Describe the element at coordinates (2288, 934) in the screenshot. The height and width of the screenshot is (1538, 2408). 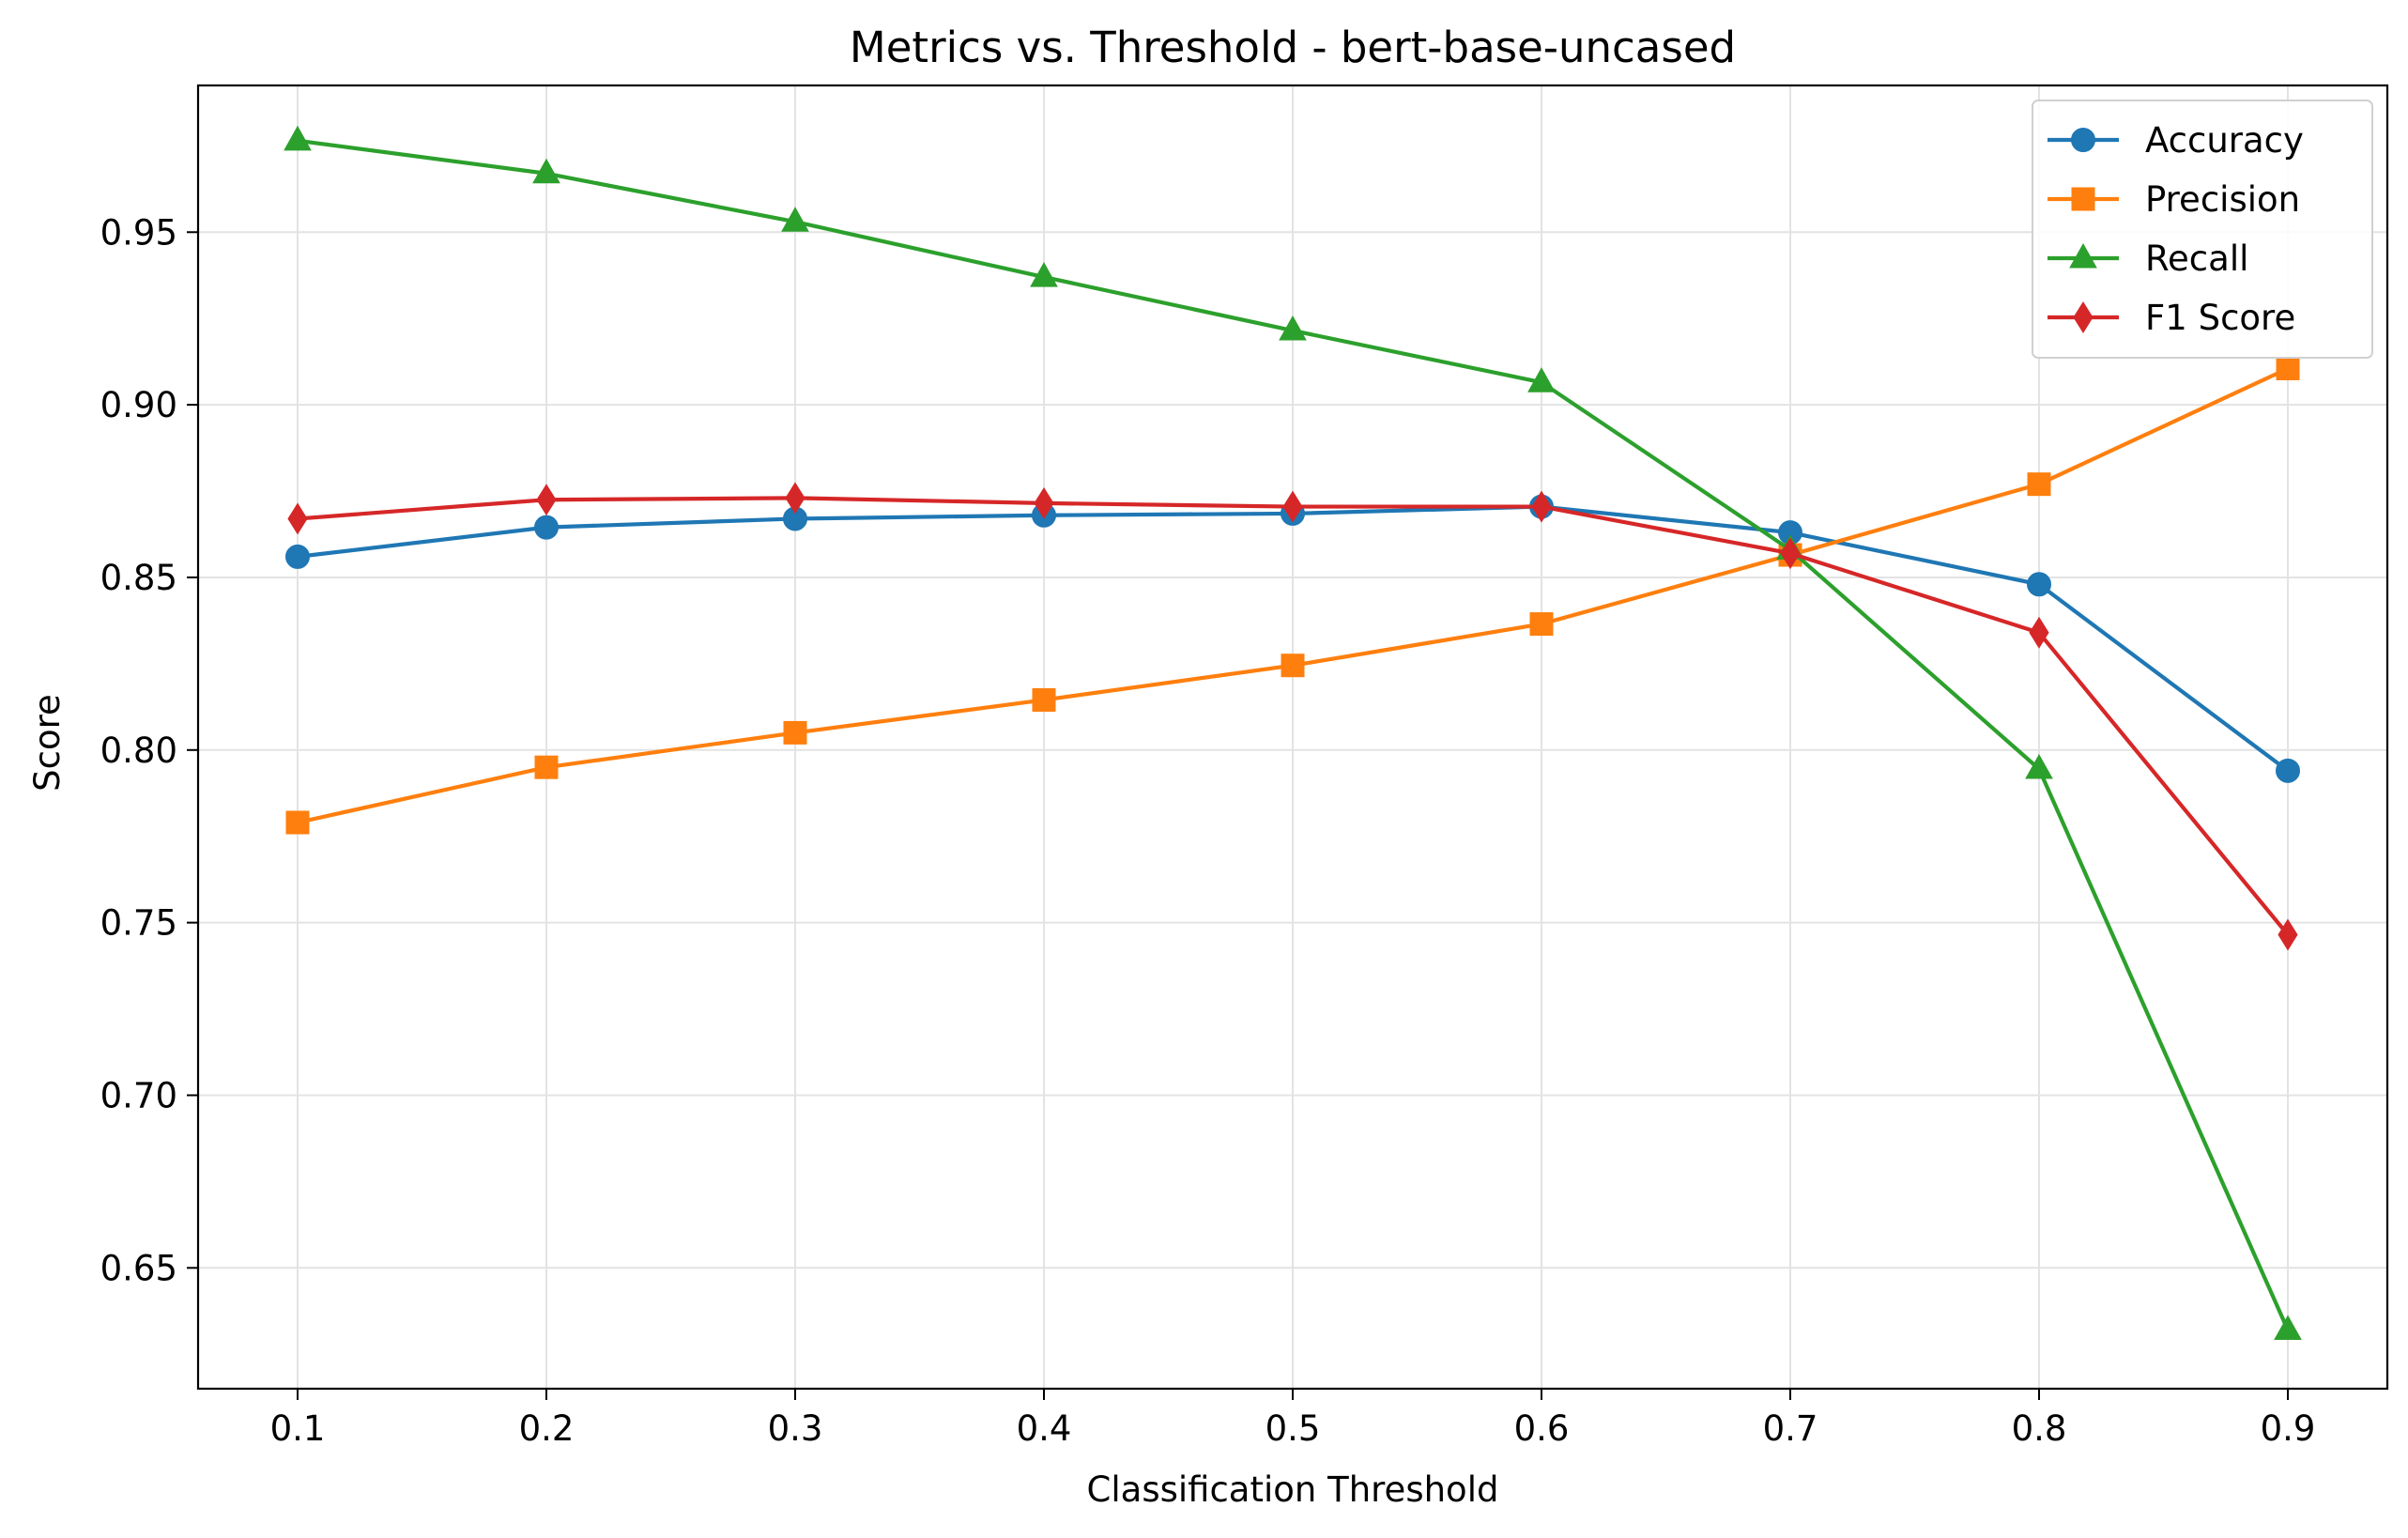
I see `data-point-f1-score-0.9` at that location.